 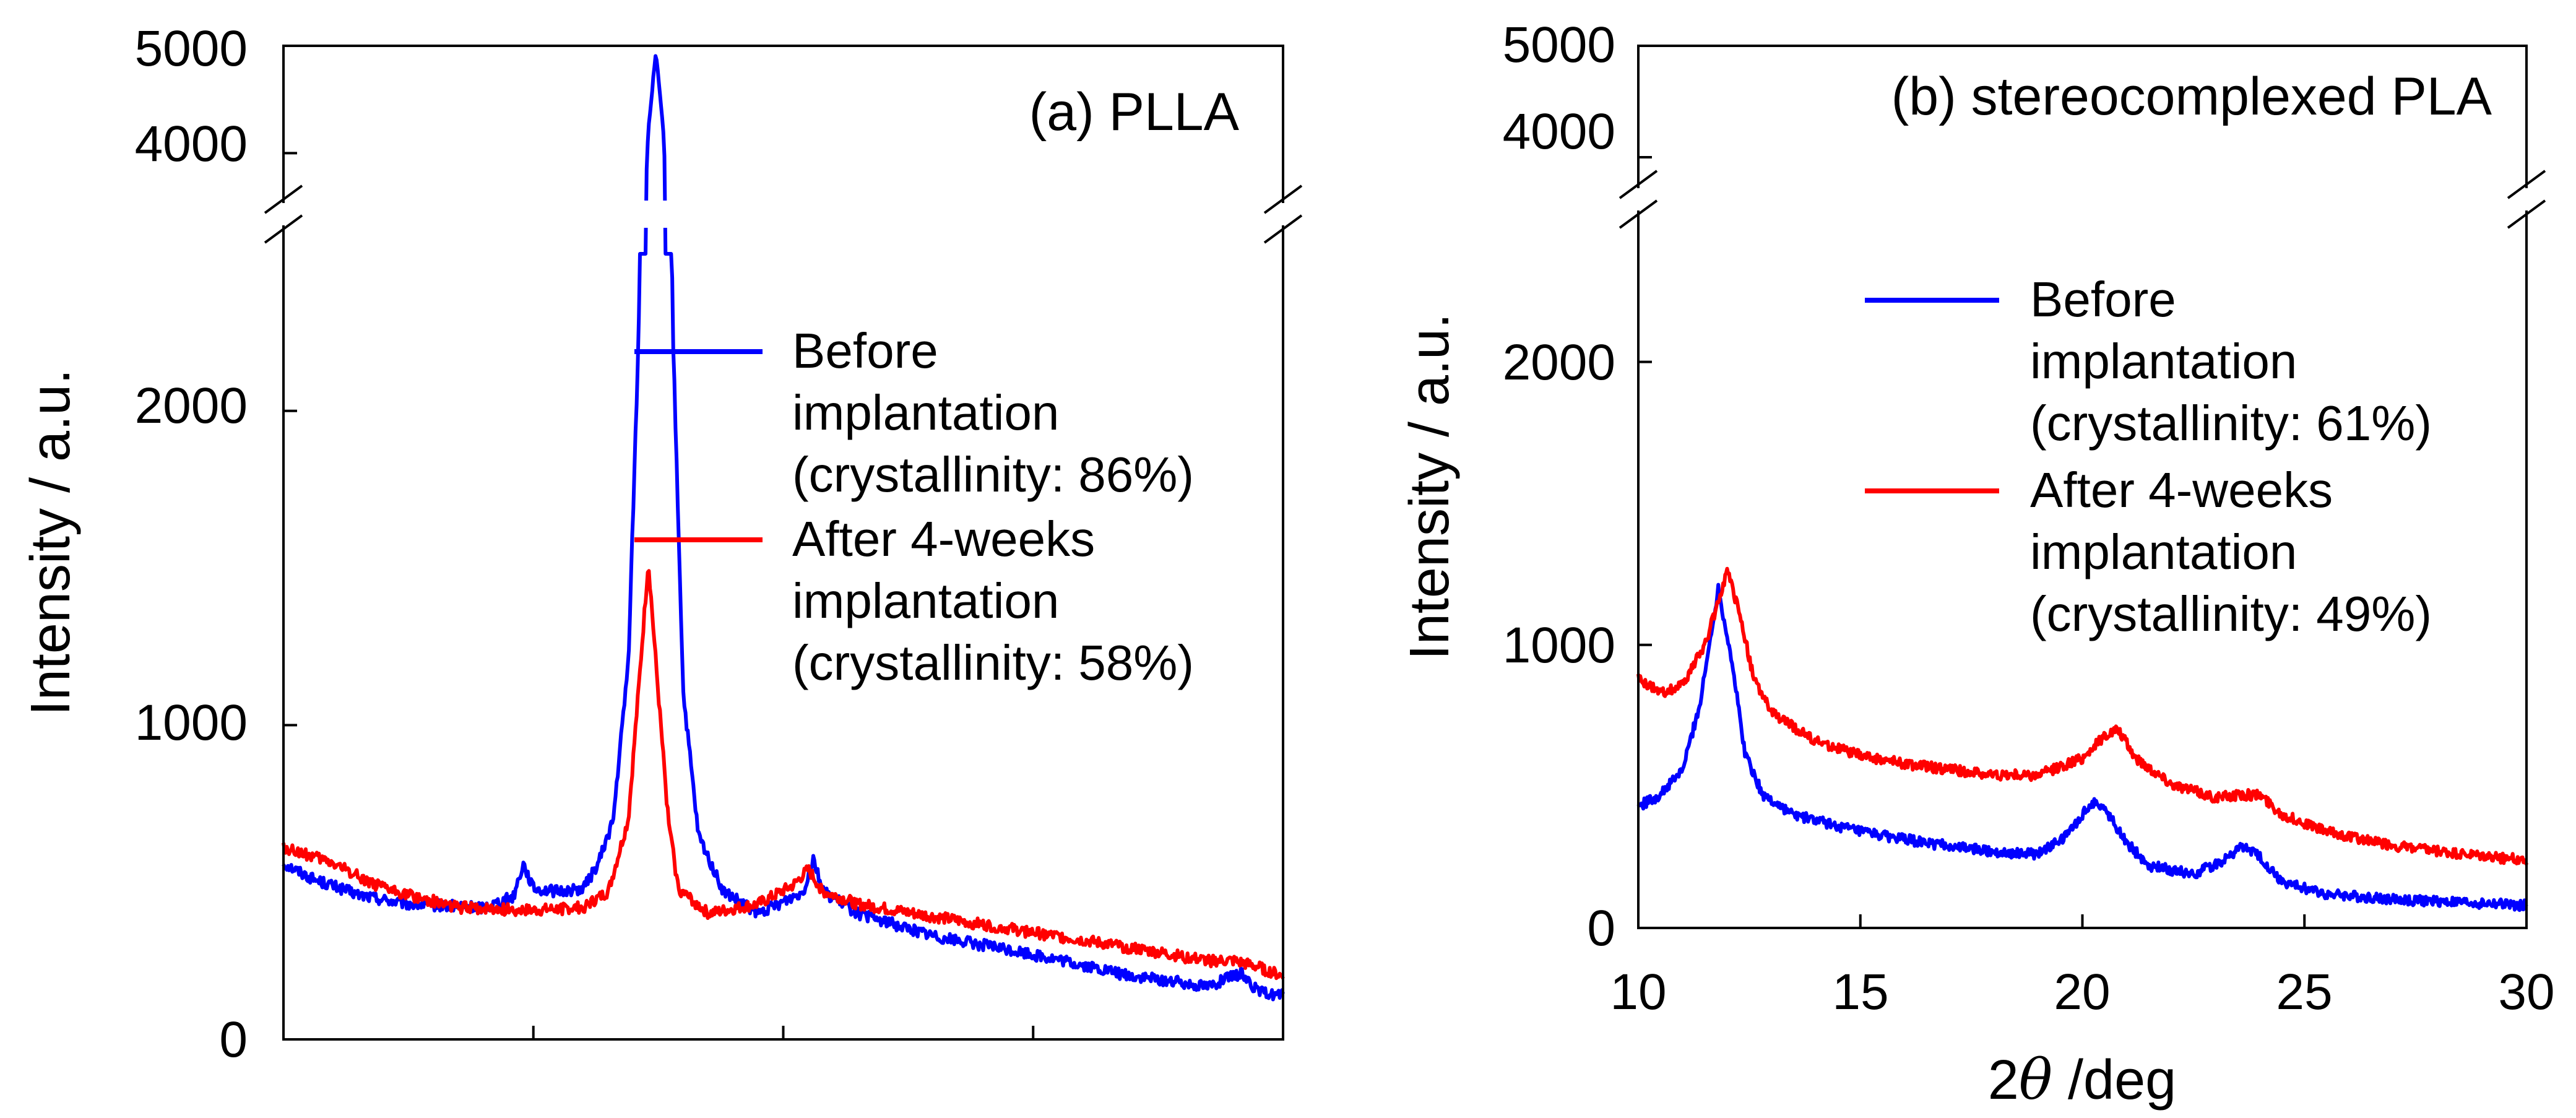 What do you see at coordinates (1559, 45) in the screenshot?
I see `panel-b-y-tick-label: 5000` at bounding box center [1559, 45].